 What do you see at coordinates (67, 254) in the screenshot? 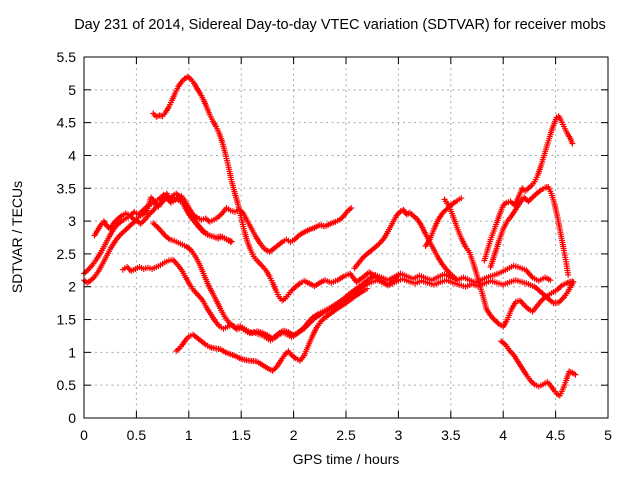
I see `y-tick-label: 2.5` at bounding box center [67, 254].